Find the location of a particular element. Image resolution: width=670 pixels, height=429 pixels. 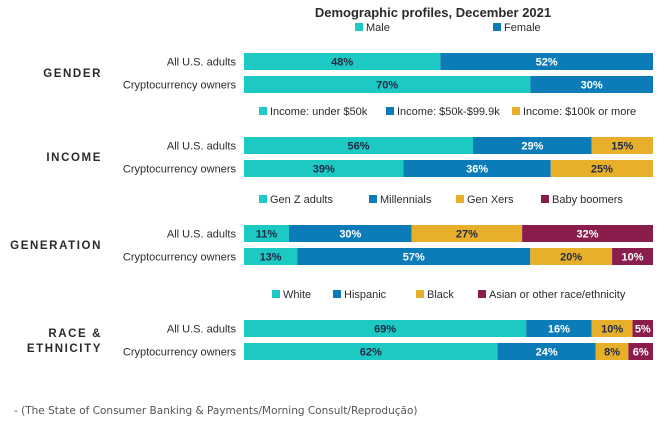

bar-label: 36% is located at coordinates (477, 170).